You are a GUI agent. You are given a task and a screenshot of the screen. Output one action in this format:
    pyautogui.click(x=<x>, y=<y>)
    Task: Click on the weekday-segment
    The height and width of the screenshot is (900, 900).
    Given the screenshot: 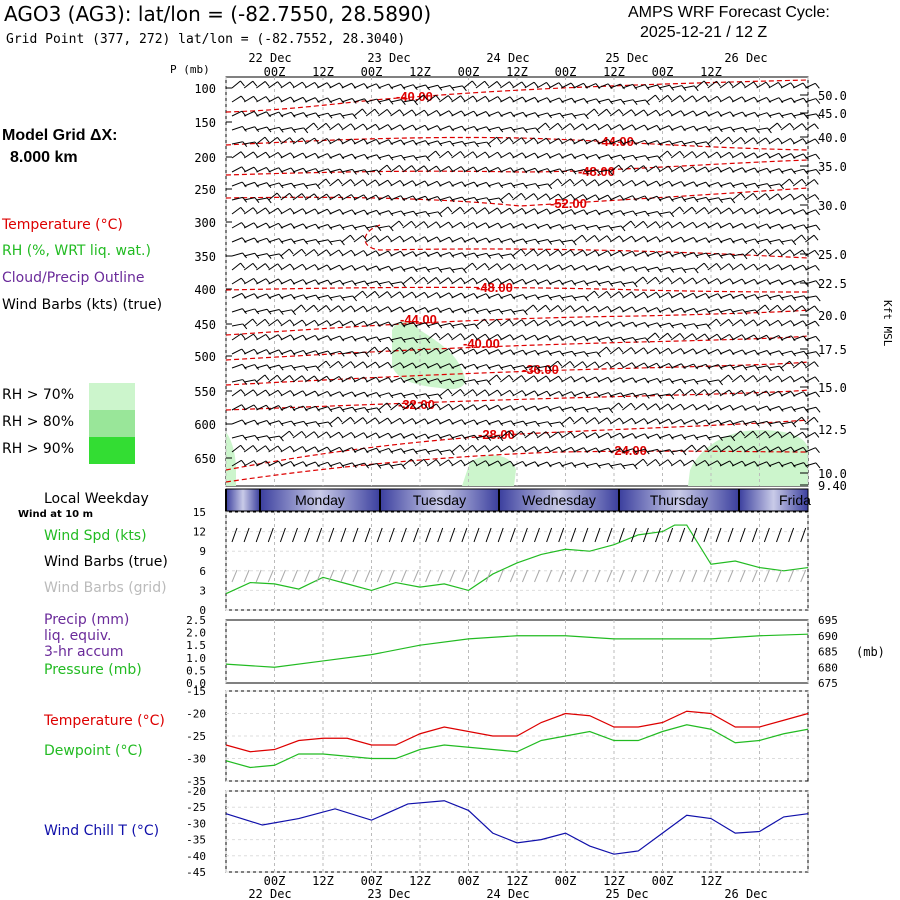 What is the action you would take?
    pyautogui.click(x=320, y=500)
    